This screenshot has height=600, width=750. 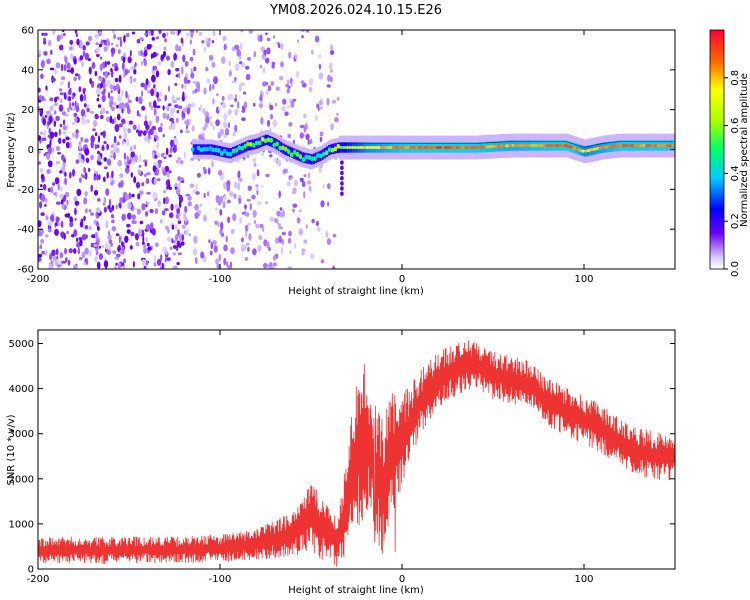 What do you see at coordinates (432, 149) in the screenshot?
I see `spectrogram-ridge-layer` at bounding box center [432, 149].